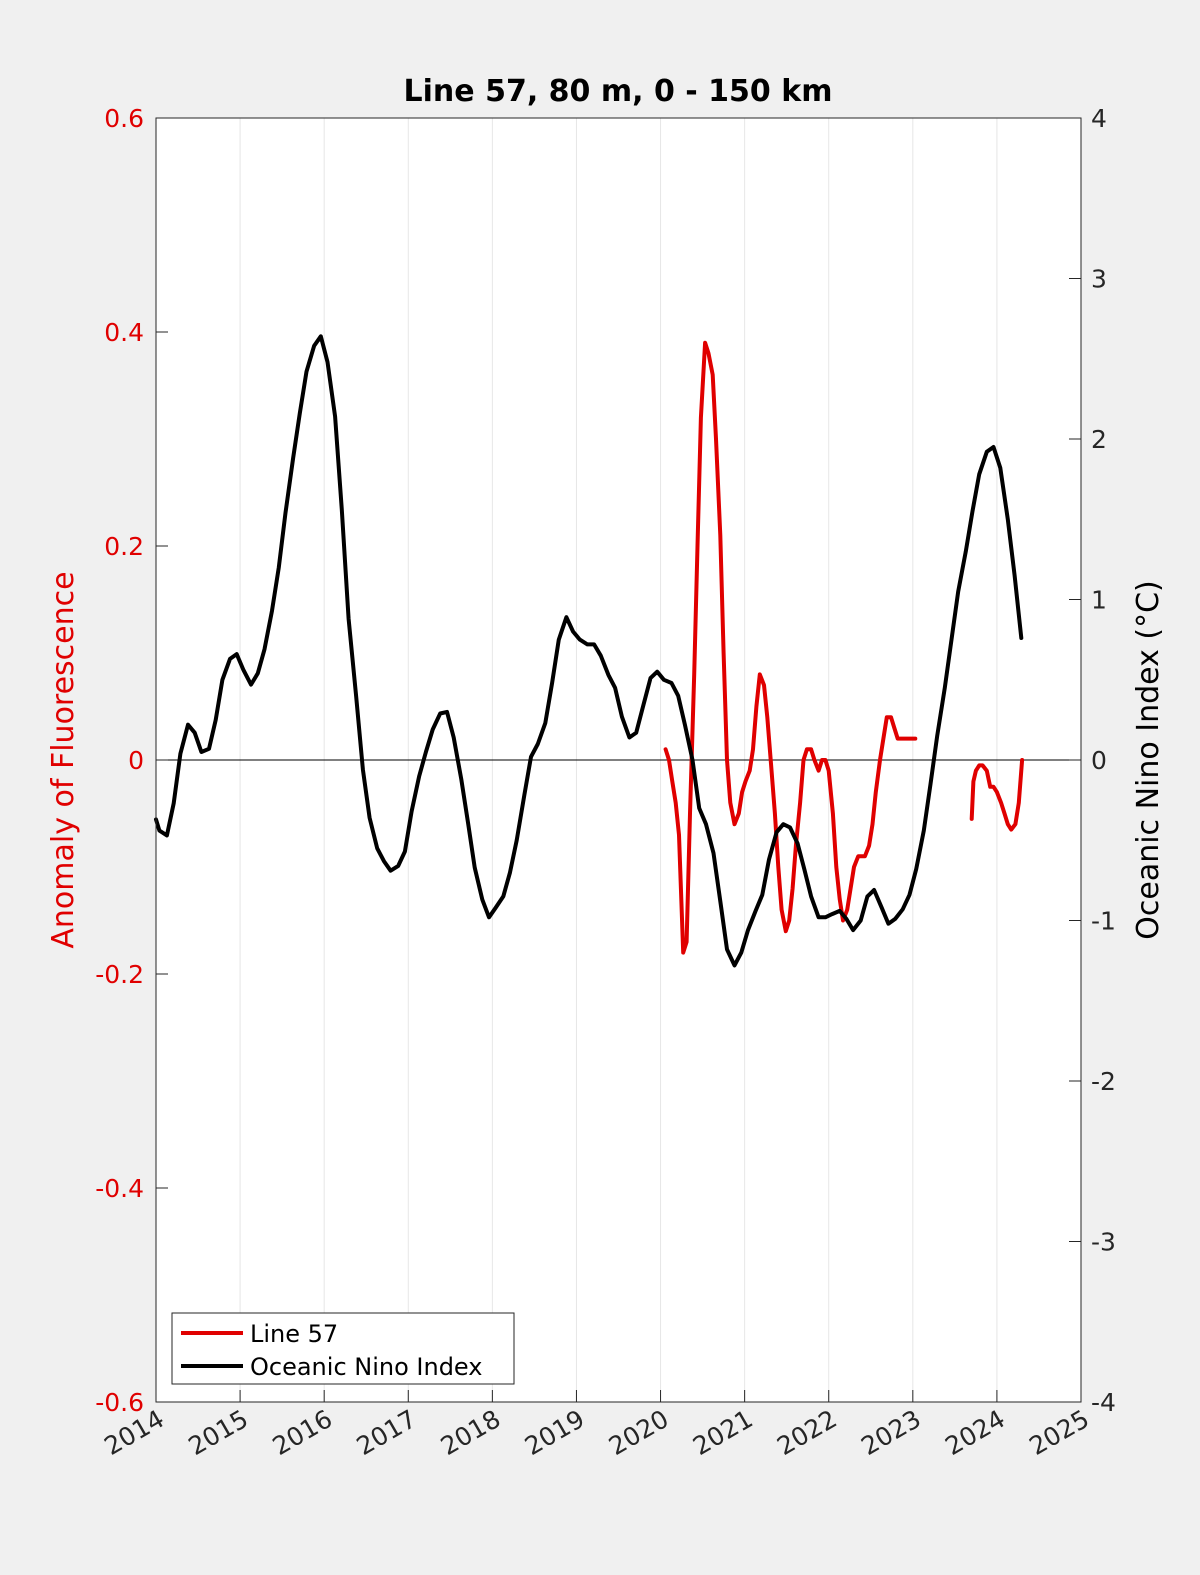  Describe the element at coordinates (1103, 921) in the screenshot. I see `right-tick-label: -1` at that location.